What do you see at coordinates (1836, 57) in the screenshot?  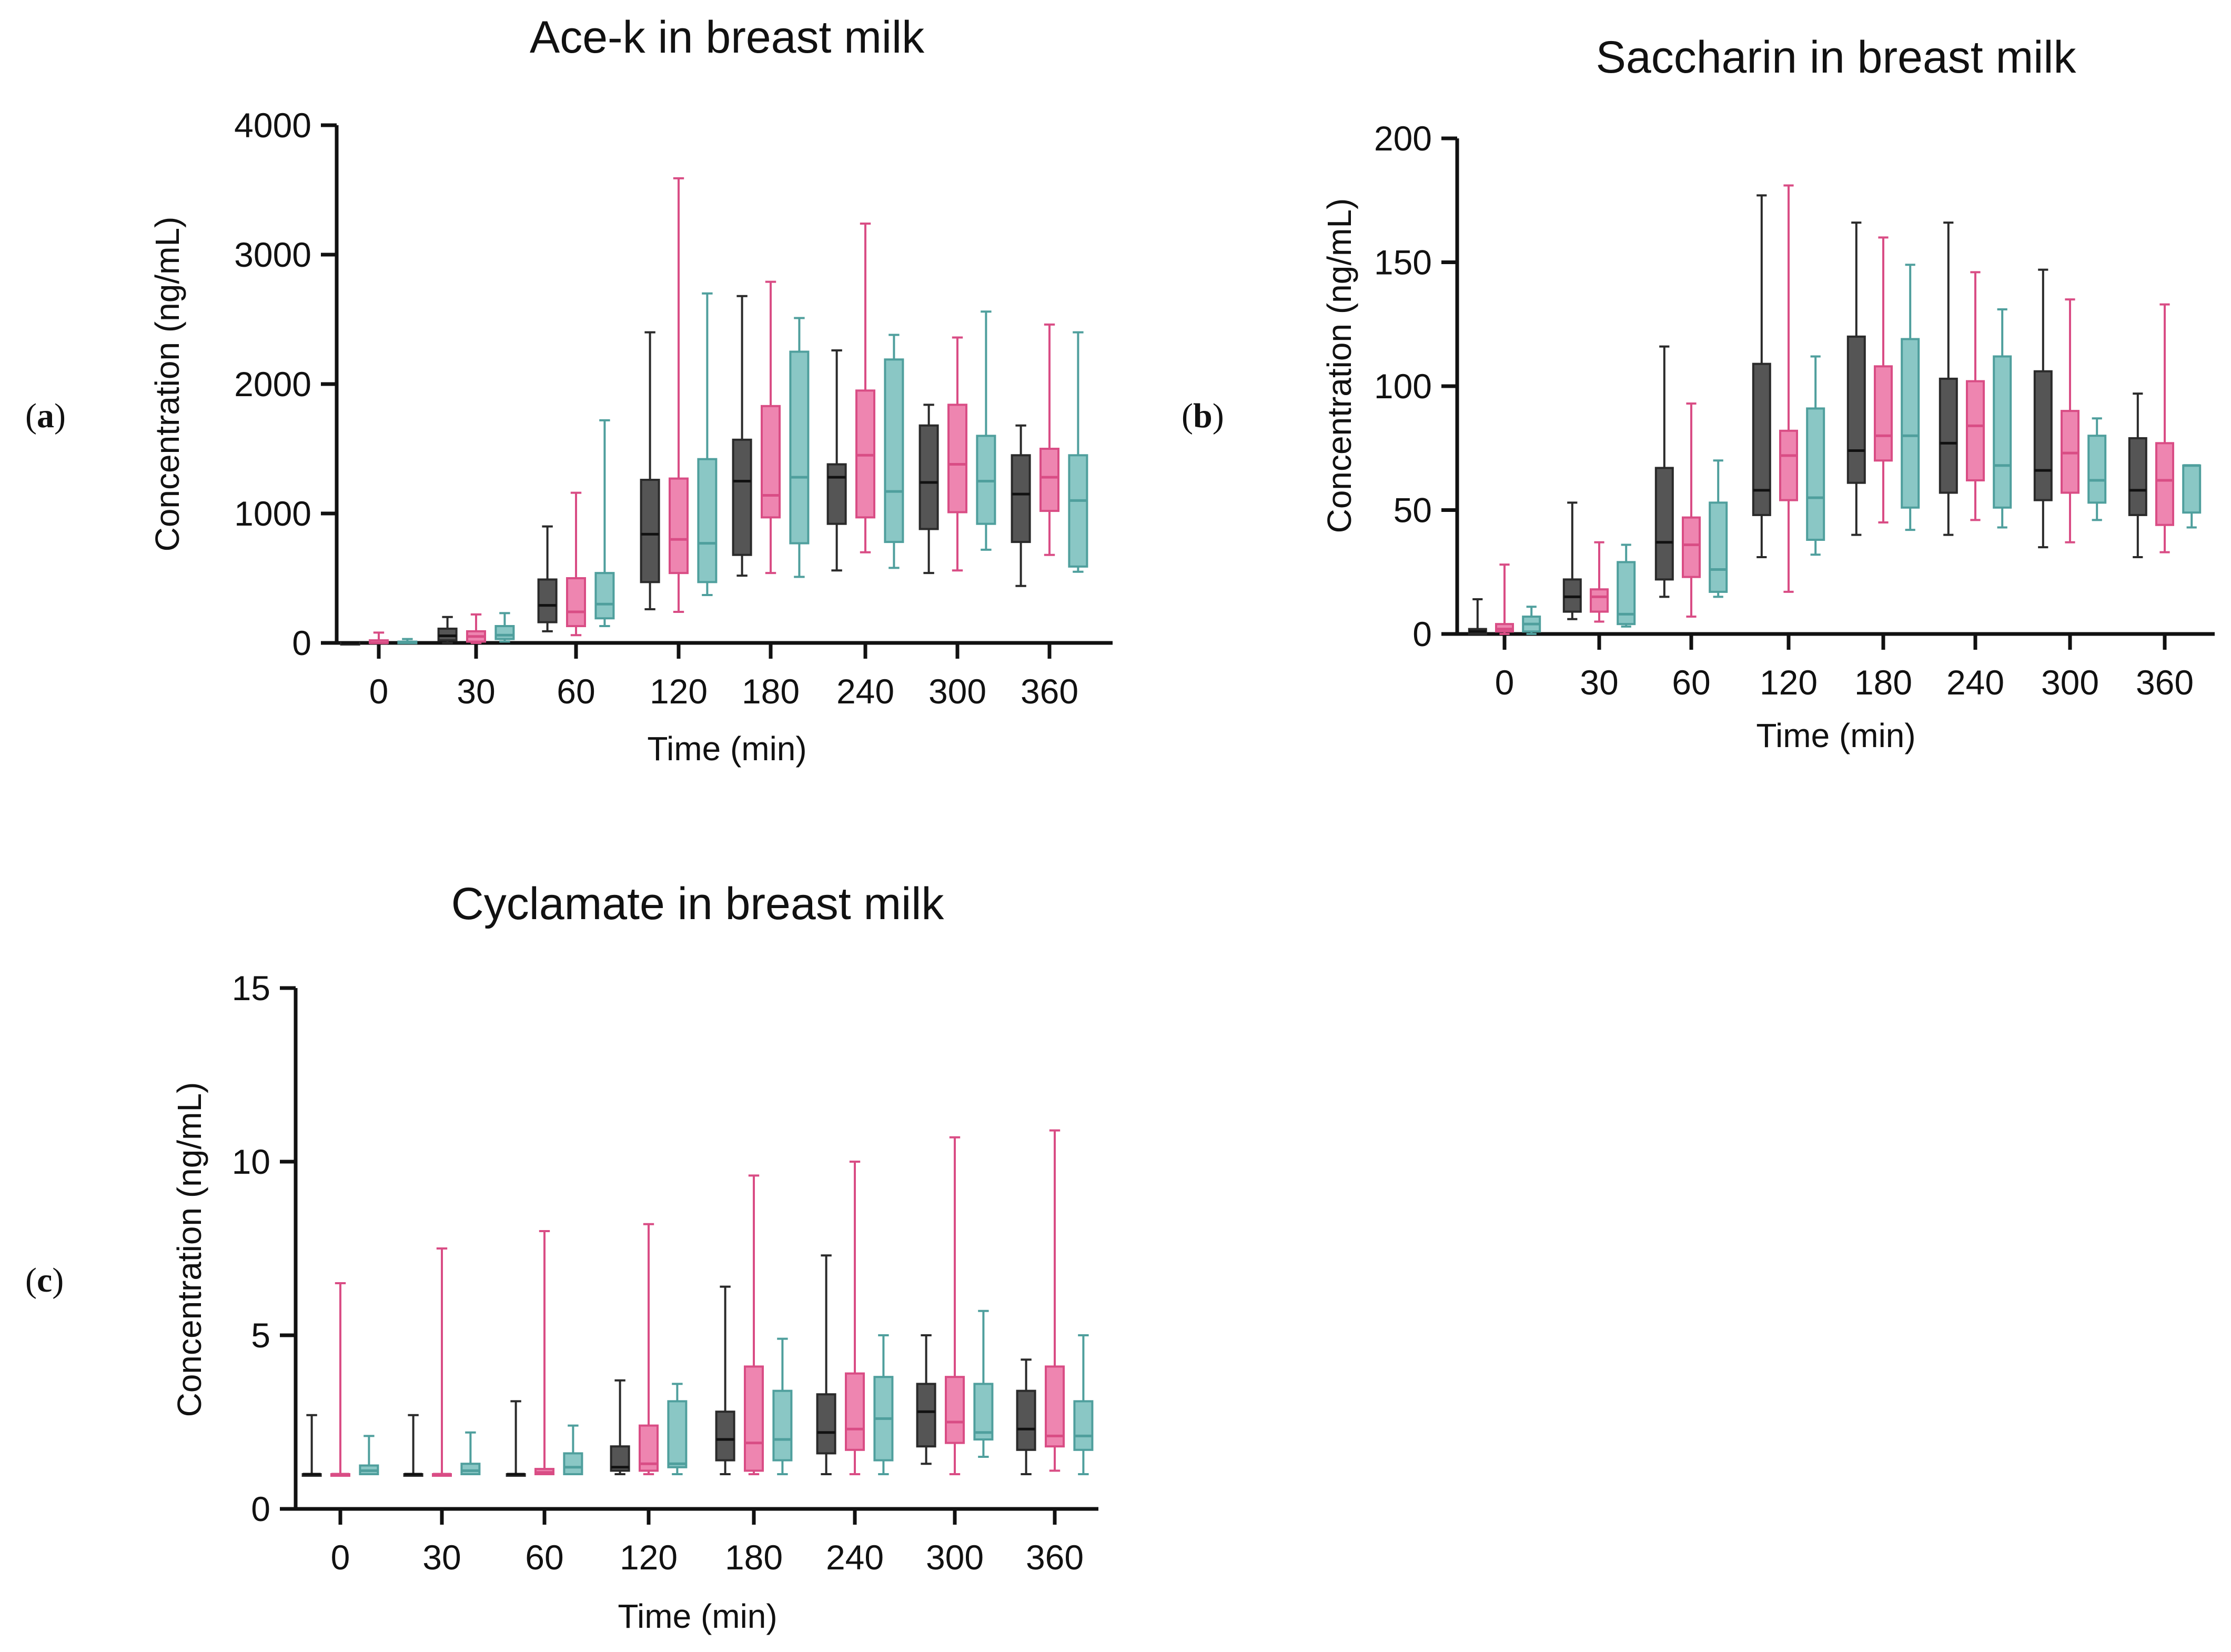 I see `chart-title: Saccharin in breast milk` at bounding box center [1836, 57].